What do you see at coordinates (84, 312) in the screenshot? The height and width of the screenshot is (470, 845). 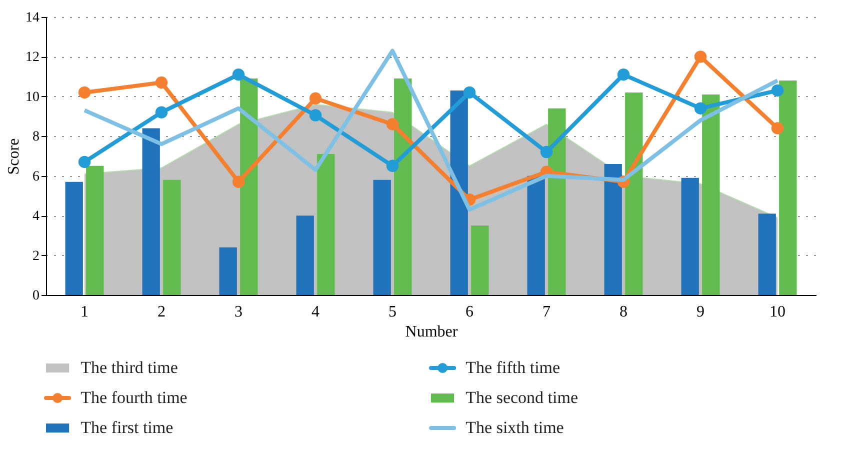 I see `x-tick-label: 1` at bounding box center [84, 312].